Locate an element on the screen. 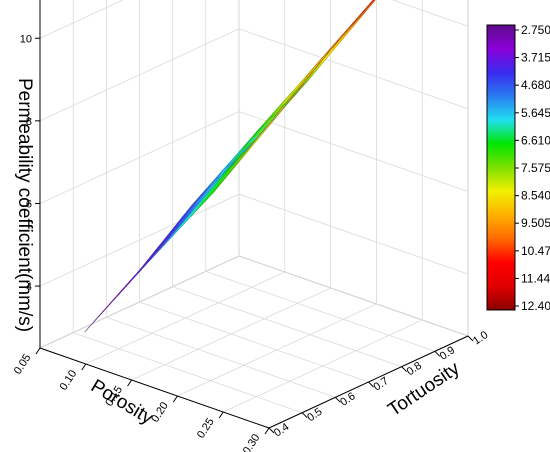 Image resolution: width=550 pixels, height=452 pixels. colorbar-tick-label: 3.715 is located at coordinates (535, 58).